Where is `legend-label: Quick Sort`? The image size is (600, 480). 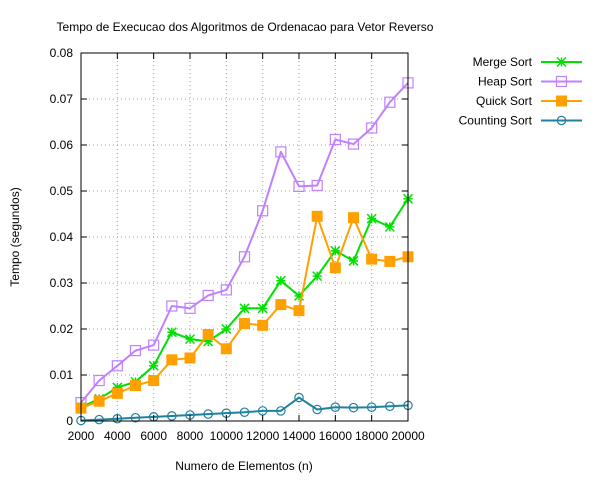
legend-label: Quick Sort is located at coordinates (504, 101).